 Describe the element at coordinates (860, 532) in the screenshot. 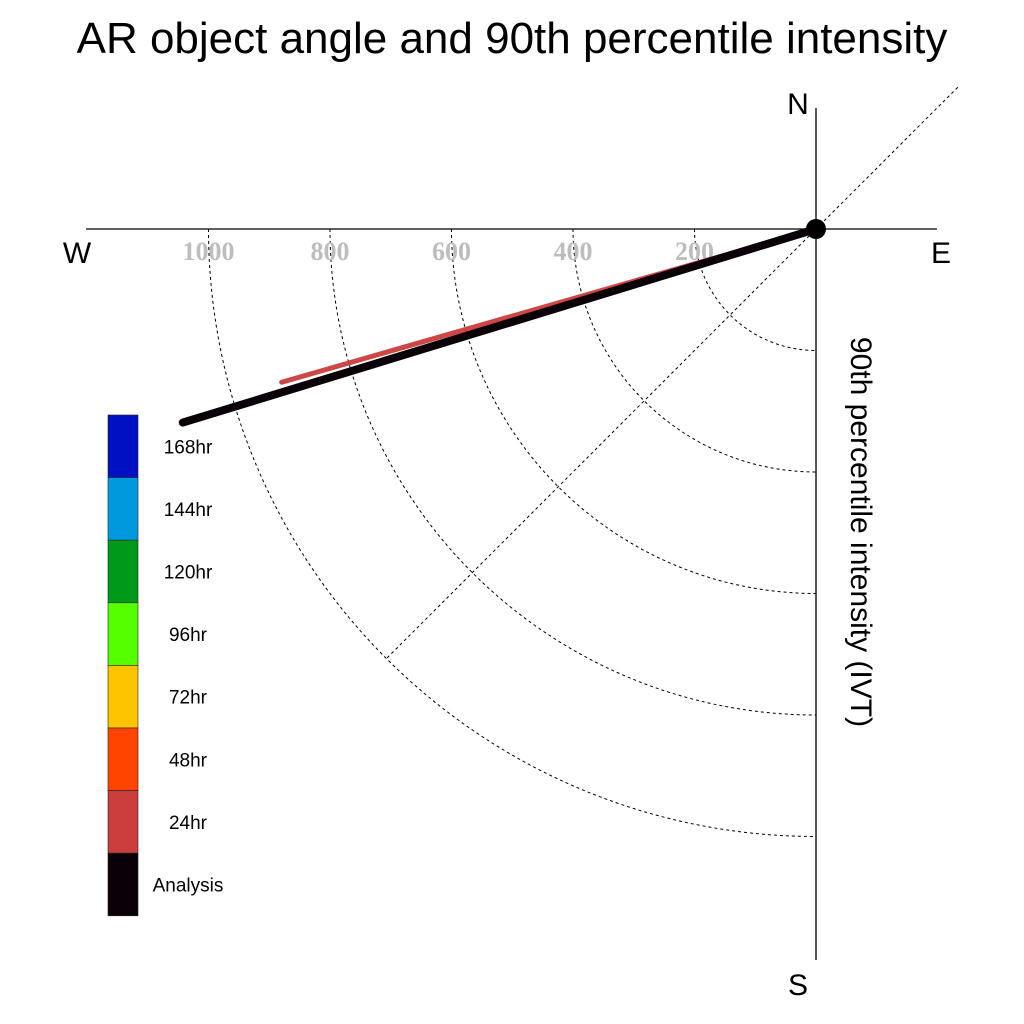

I see `y-axis-label: 90th percentile intensity (IVT)` at that location.